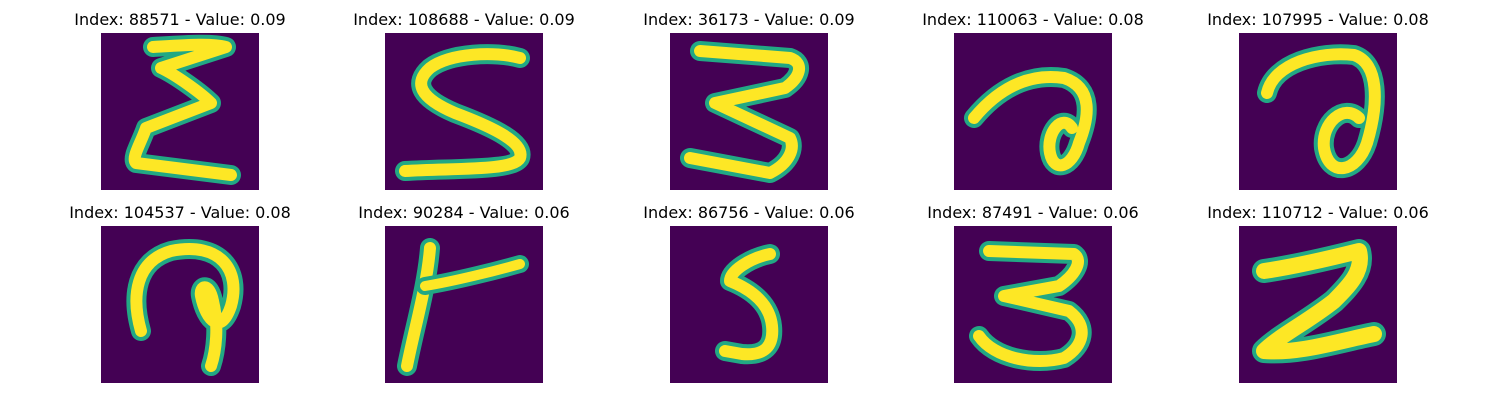 The height and width of the screenshot is (400, 1500). What do you see at coordinates (180, 212) in the screenshot?
I see `panel-title: Index: 104537 - Value: 0.08` at bounding box center [180, 212].